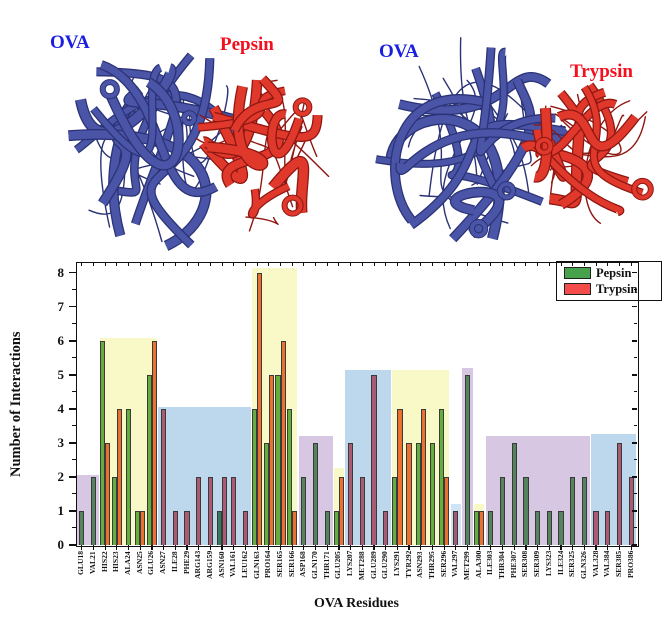 The image size is (667, 620). What do you see at coordinates (116, 561) in the screenshot?
I see `x-tick-label: HIS23` at bounding box center [116, 561].